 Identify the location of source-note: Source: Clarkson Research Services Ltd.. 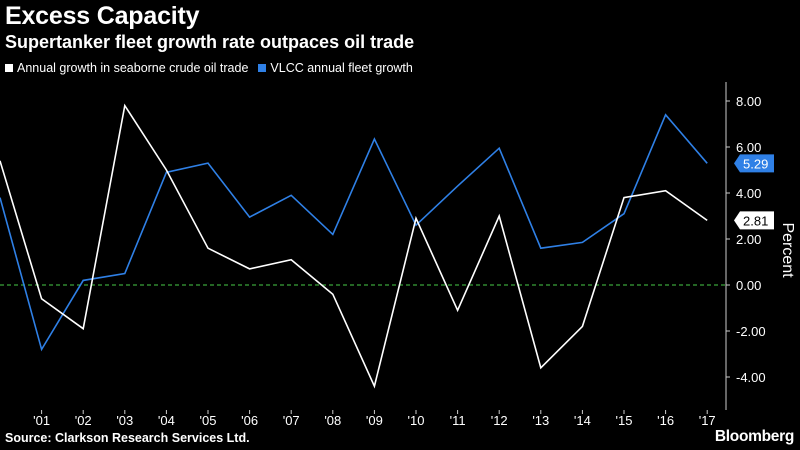
(127, 438).